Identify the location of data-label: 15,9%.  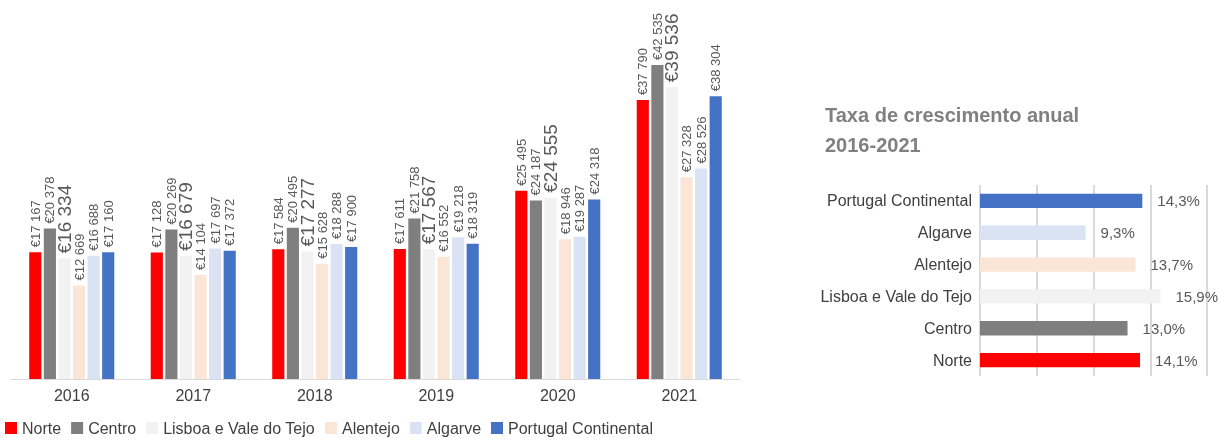
(1197, 296).